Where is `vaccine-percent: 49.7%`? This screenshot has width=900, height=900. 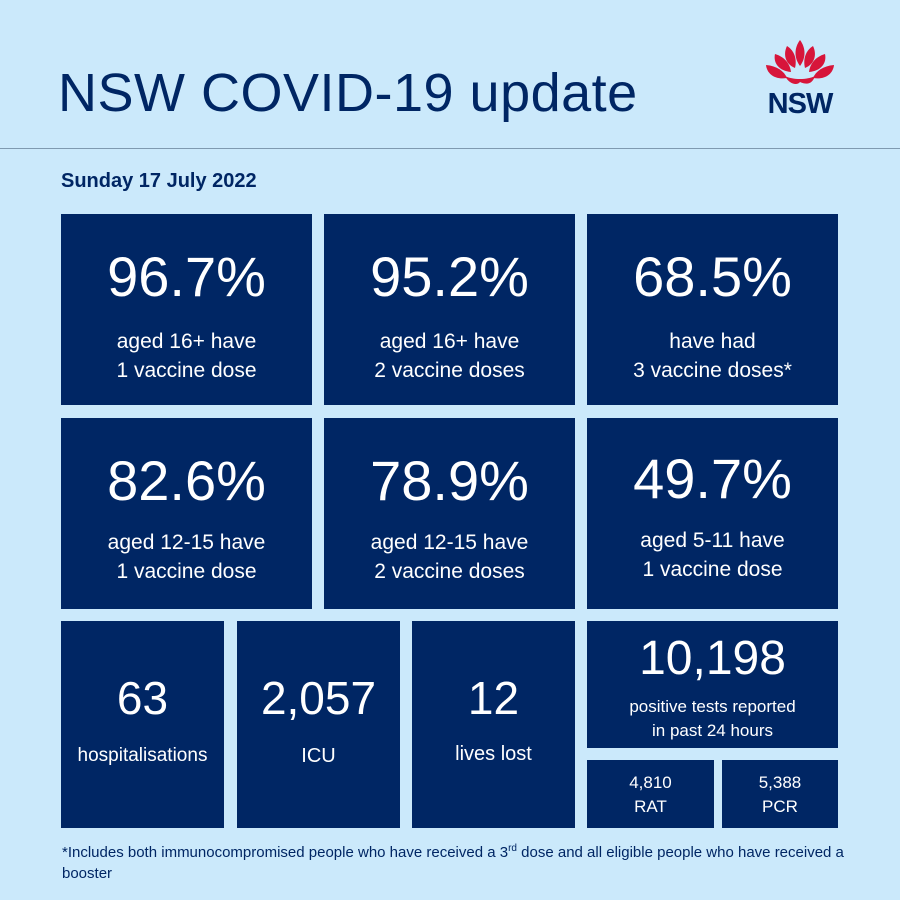
vaccine-percent: 49.7% is located at coordinates (712, 478).